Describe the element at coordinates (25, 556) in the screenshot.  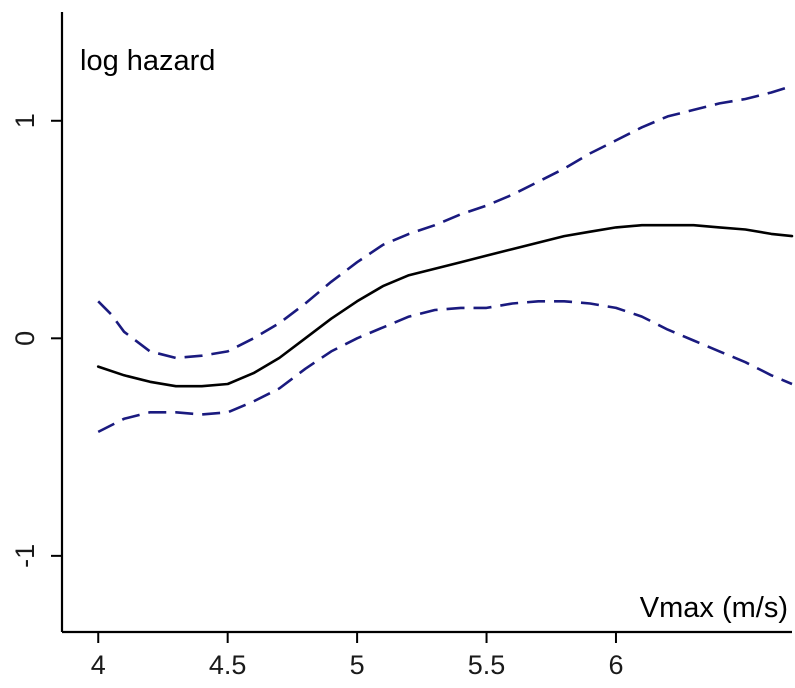
I see `y-tick-label: -1` at that location.